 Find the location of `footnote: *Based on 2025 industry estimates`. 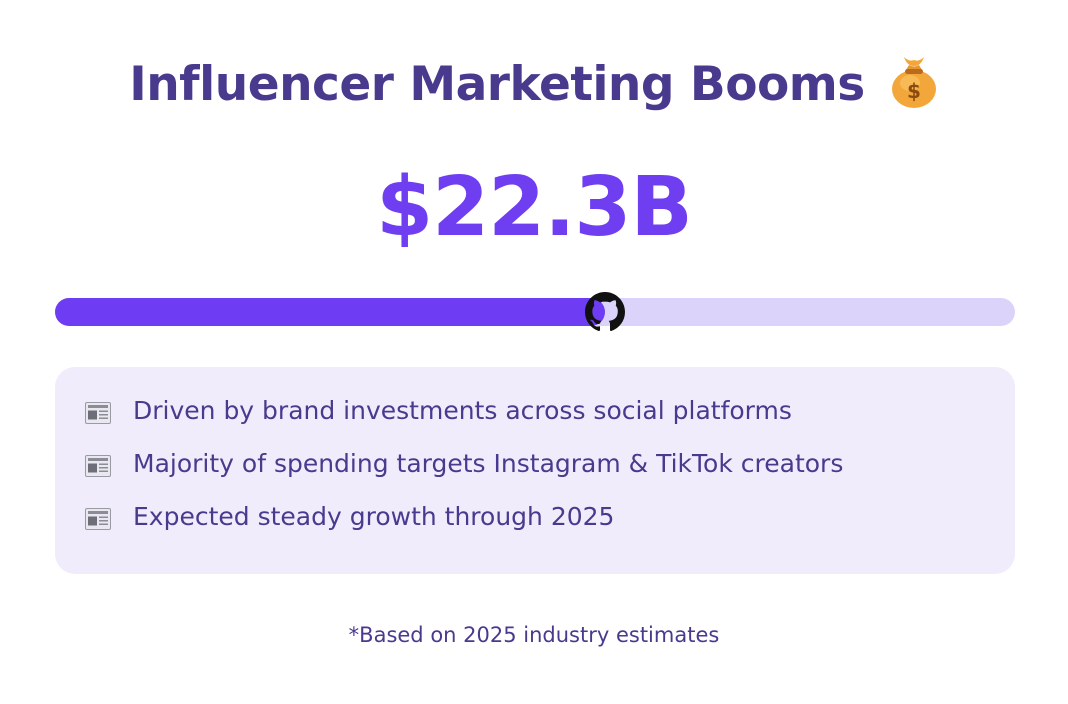

footnote: *Based on 2025 industry estimates is located at coordinates (534, 635).